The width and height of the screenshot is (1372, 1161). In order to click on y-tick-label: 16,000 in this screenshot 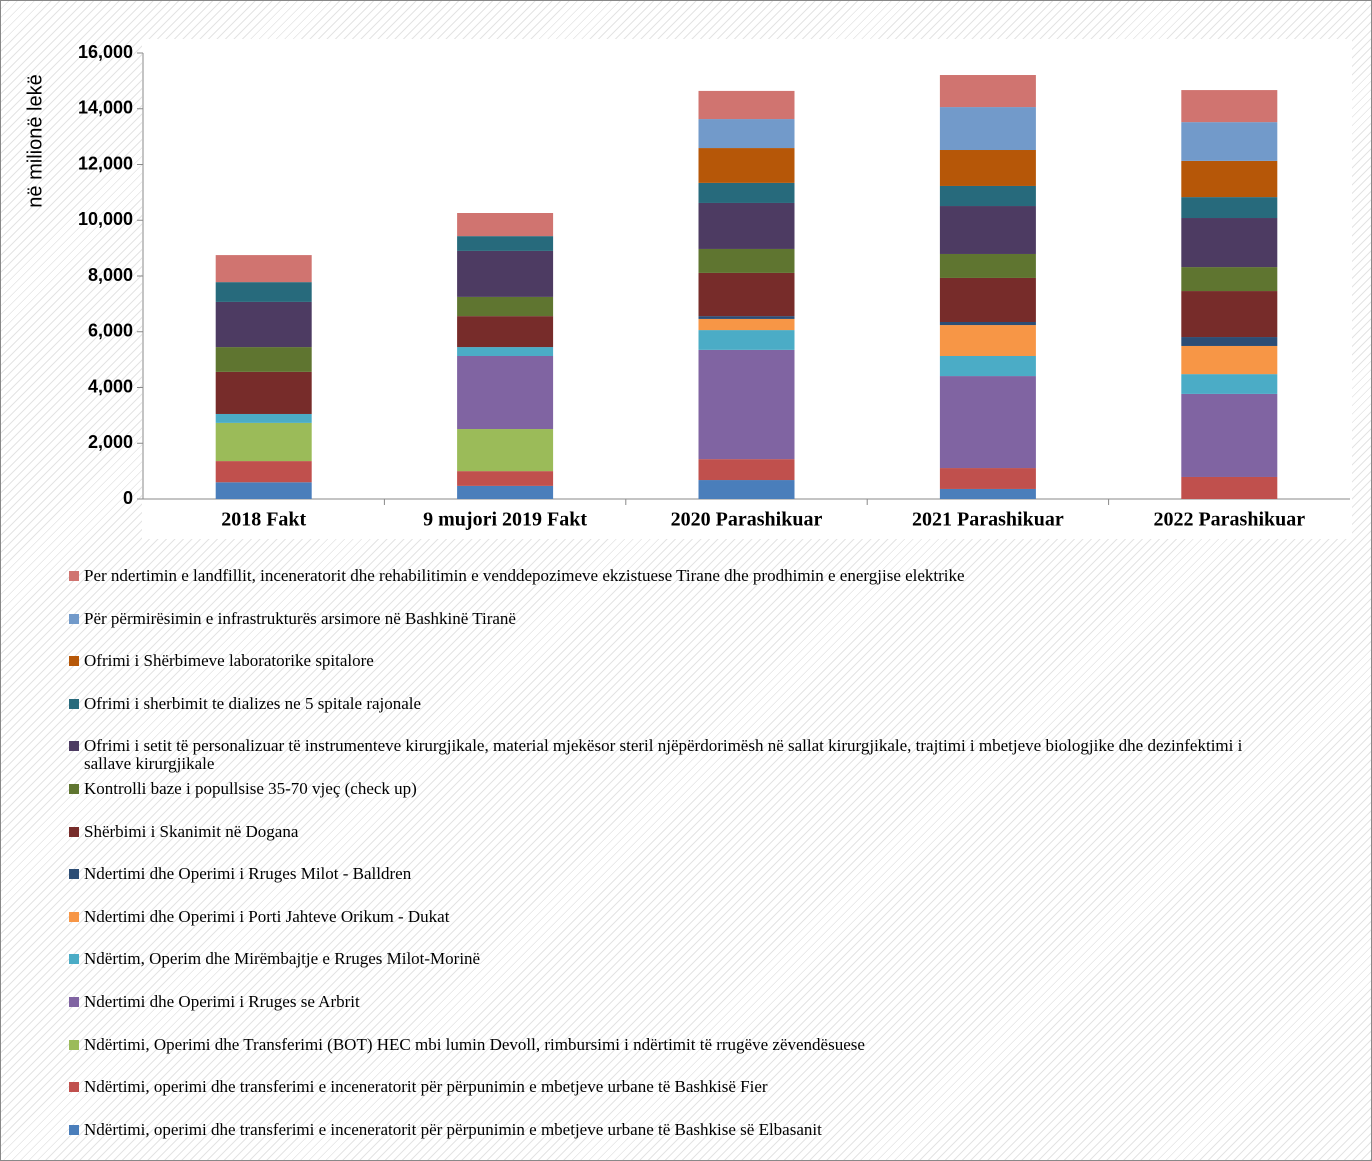, I will do `click(105, 52)`.